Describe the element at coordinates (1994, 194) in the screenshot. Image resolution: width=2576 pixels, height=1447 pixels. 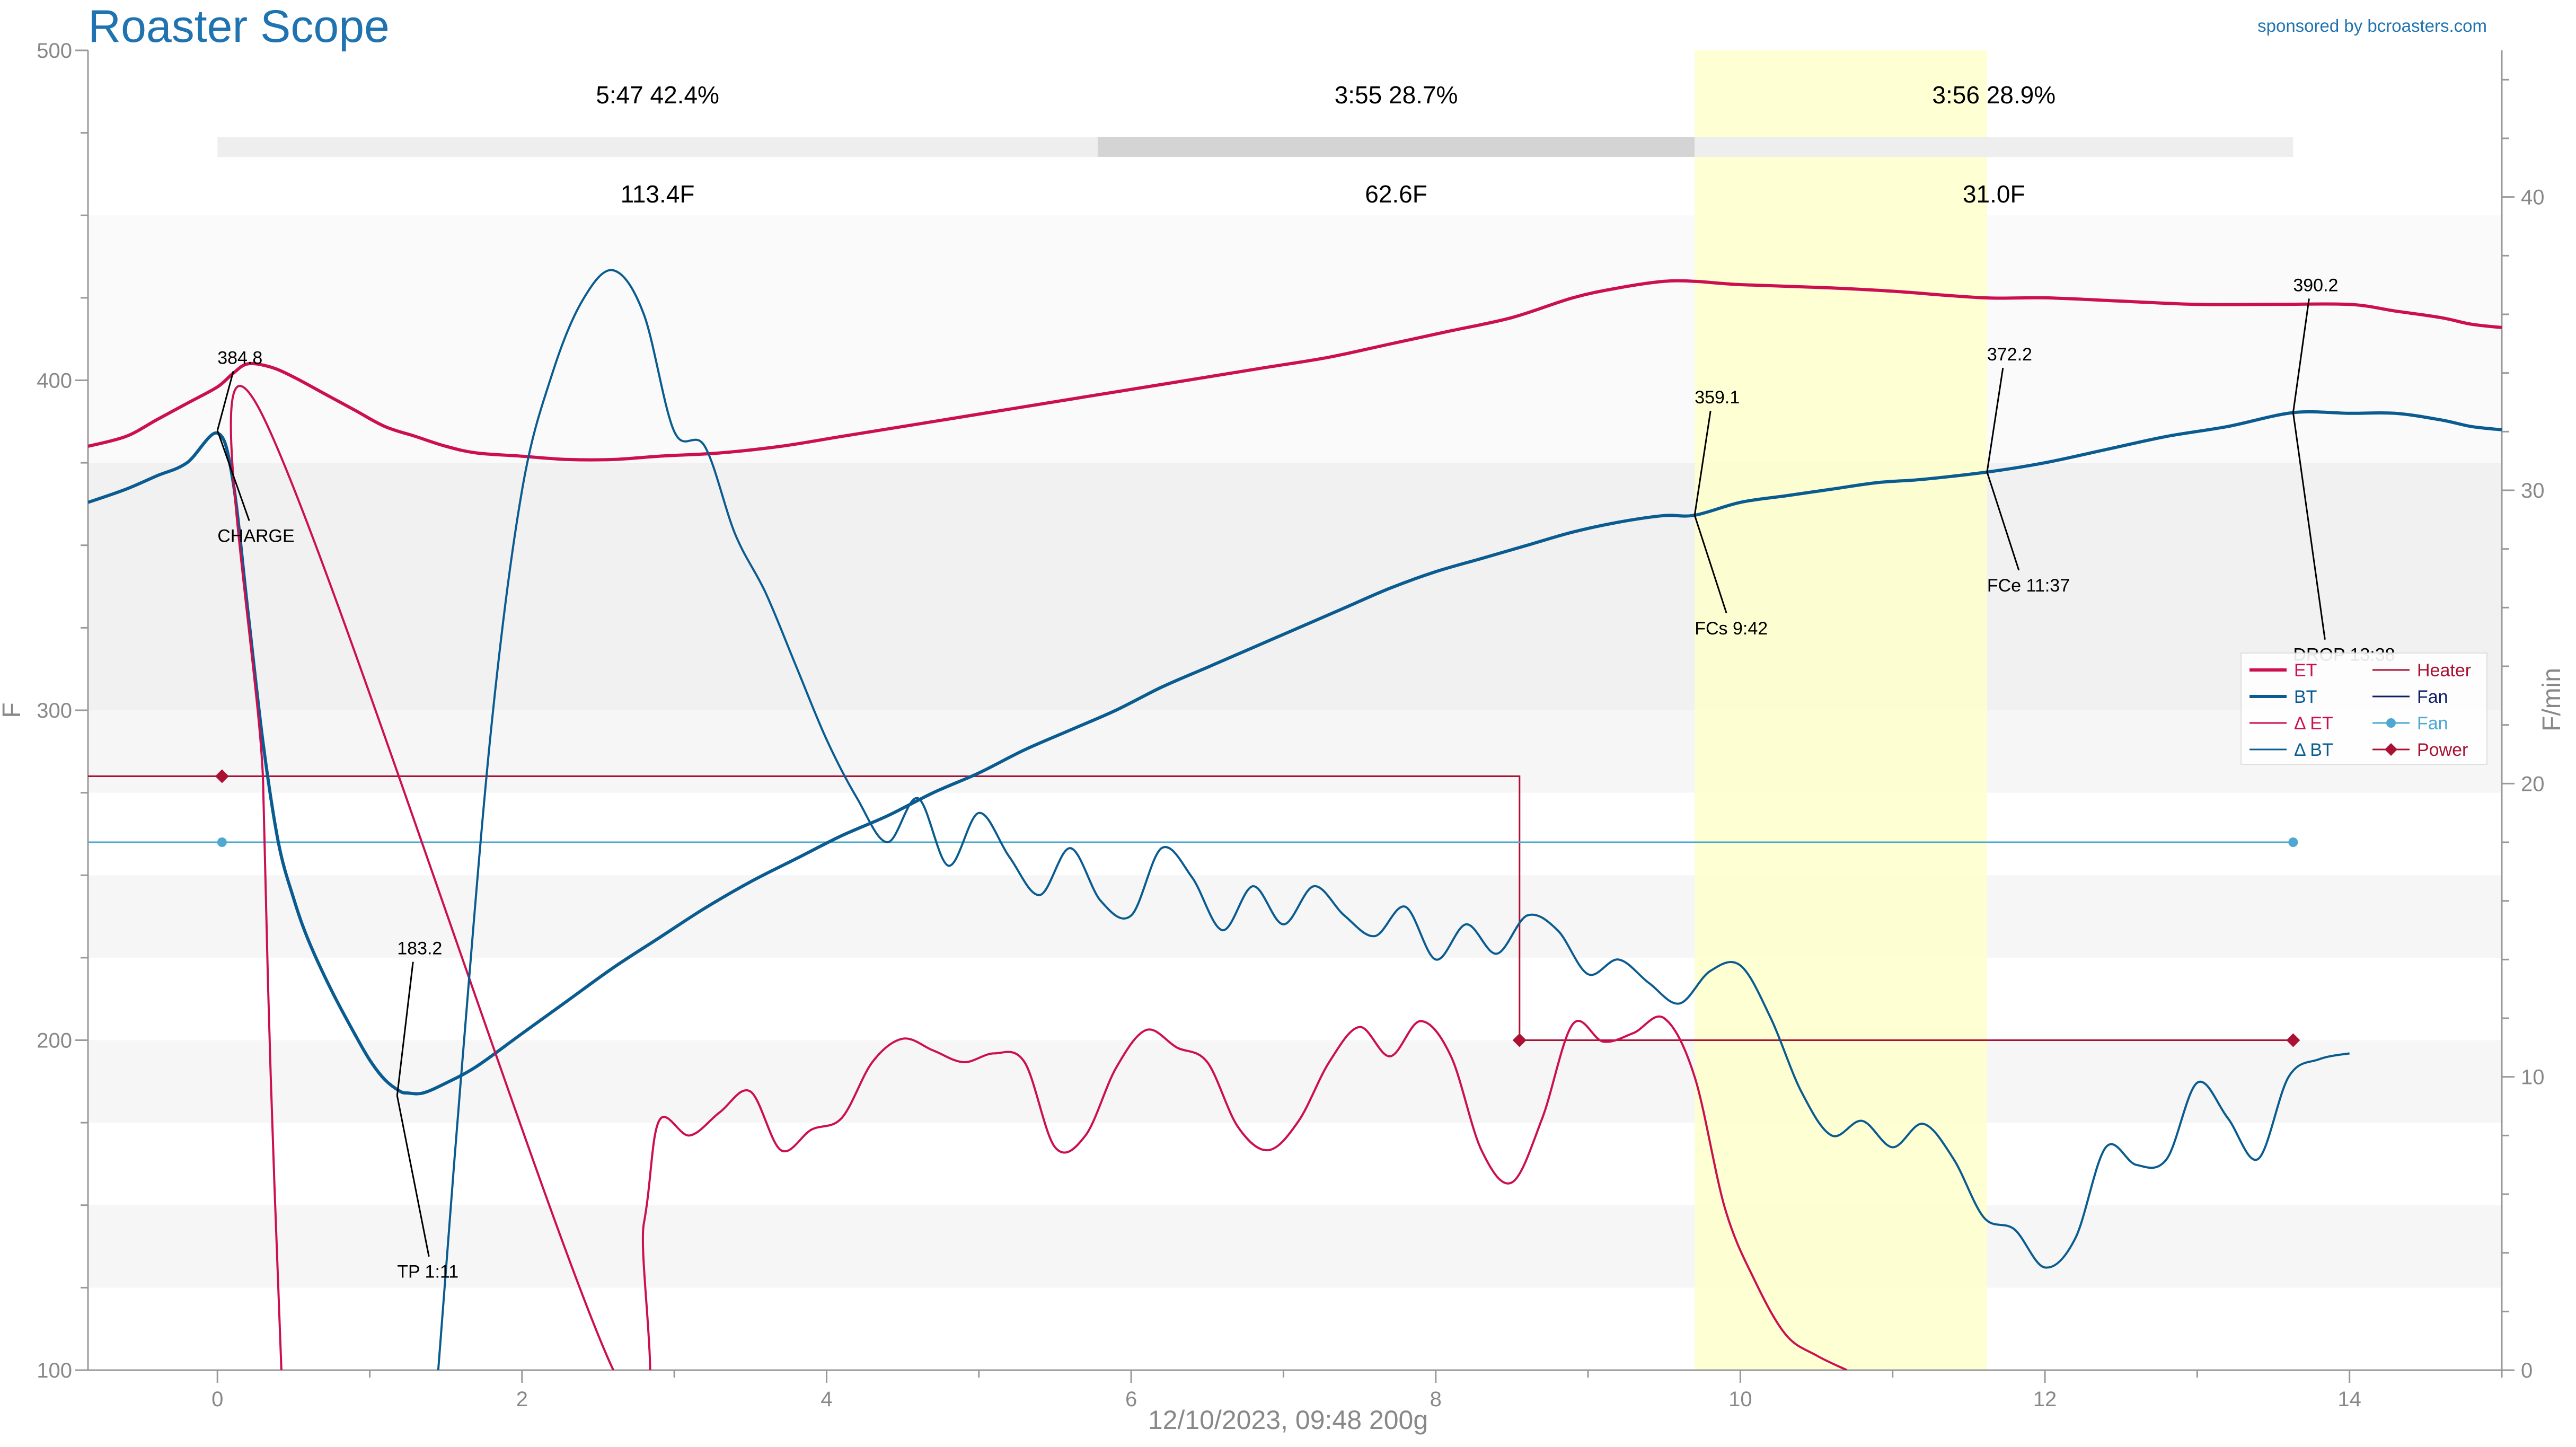
I see `phase-delta-label: 31.0F` at that location.